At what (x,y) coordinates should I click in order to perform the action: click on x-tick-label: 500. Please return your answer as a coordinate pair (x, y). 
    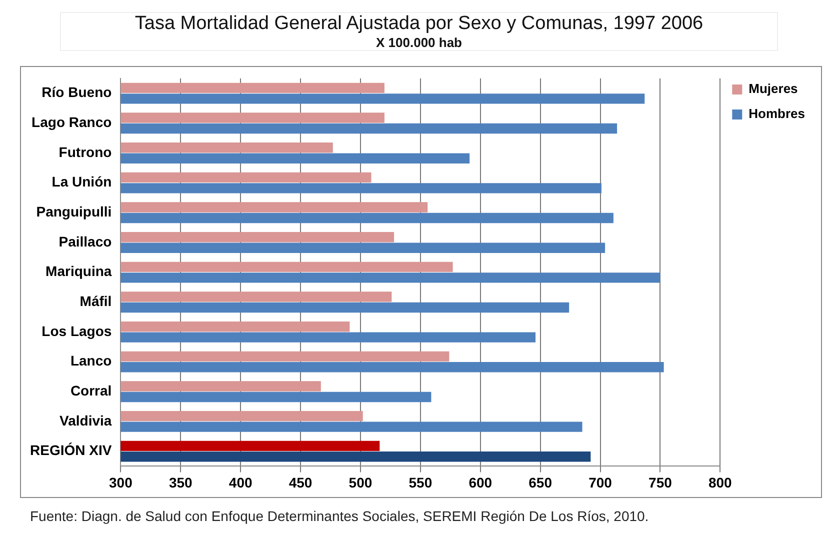
    Looking at the image, I should click on (360, 482).